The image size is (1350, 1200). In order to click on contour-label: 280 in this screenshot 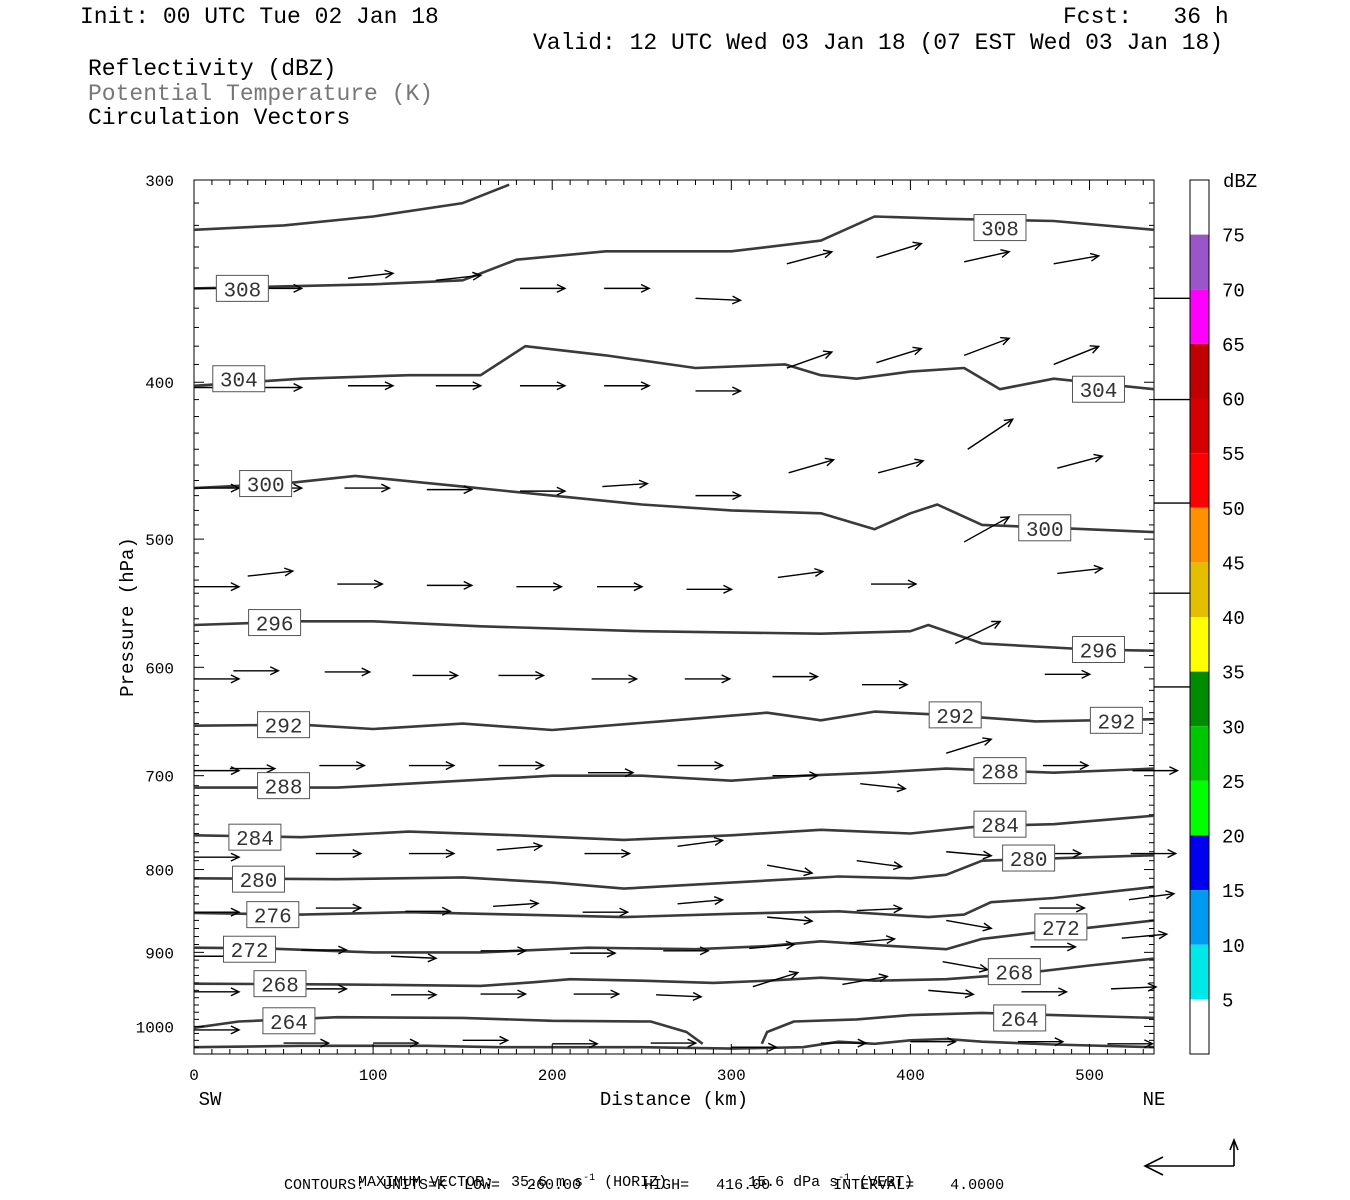, I will do `click(1029, 861)`.